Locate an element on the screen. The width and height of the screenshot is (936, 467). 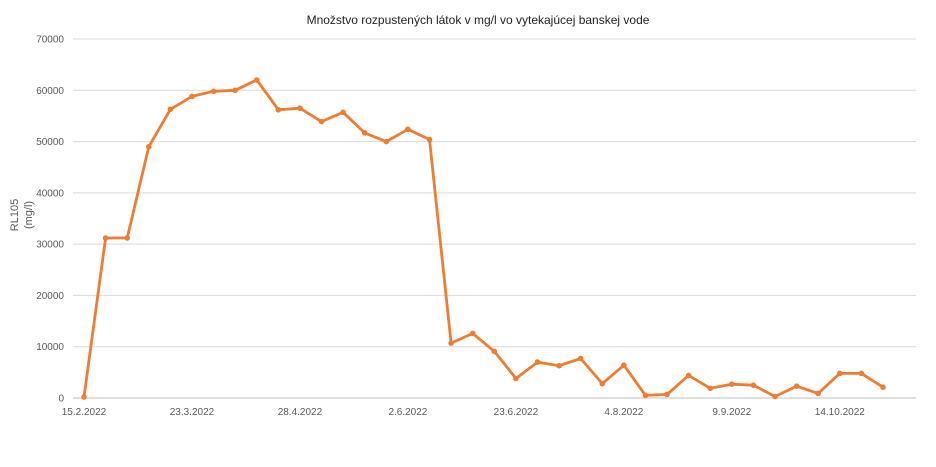
x-tick-label: 14.10.2022 is located at coordinates (840, 412).